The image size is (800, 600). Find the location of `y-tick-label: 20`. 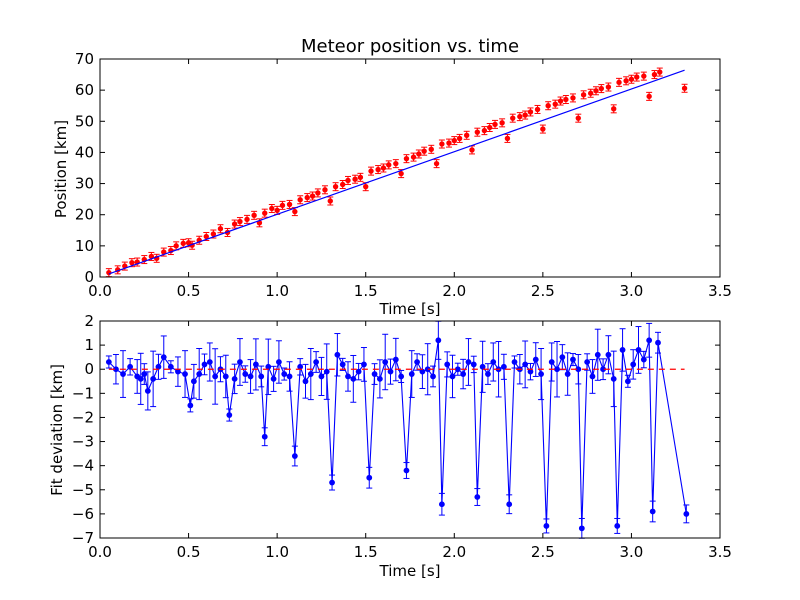

y-tick-label: 20 is located at coordinates (84, 215).